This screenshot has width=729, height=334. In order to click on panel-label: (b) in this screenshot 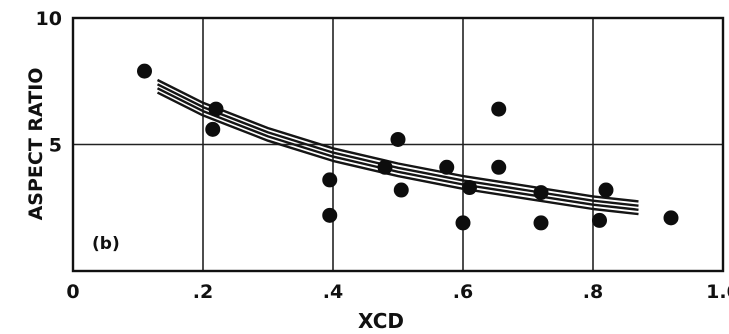, I will do `click(106, 244)`.